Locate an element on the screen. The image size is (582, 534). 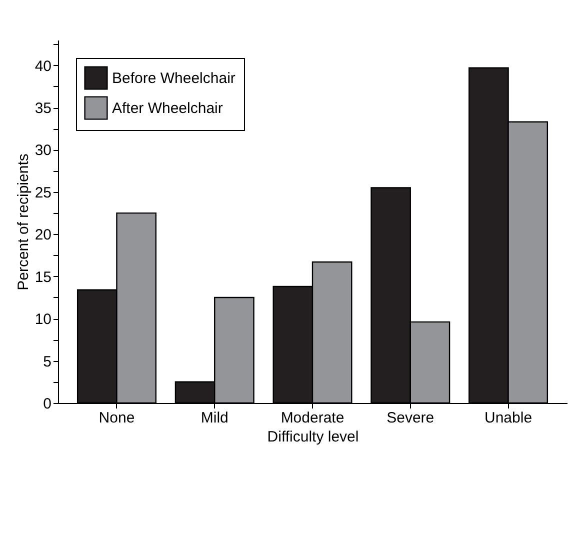
y-tick-label: 25 is located at coordinates (43, 193).